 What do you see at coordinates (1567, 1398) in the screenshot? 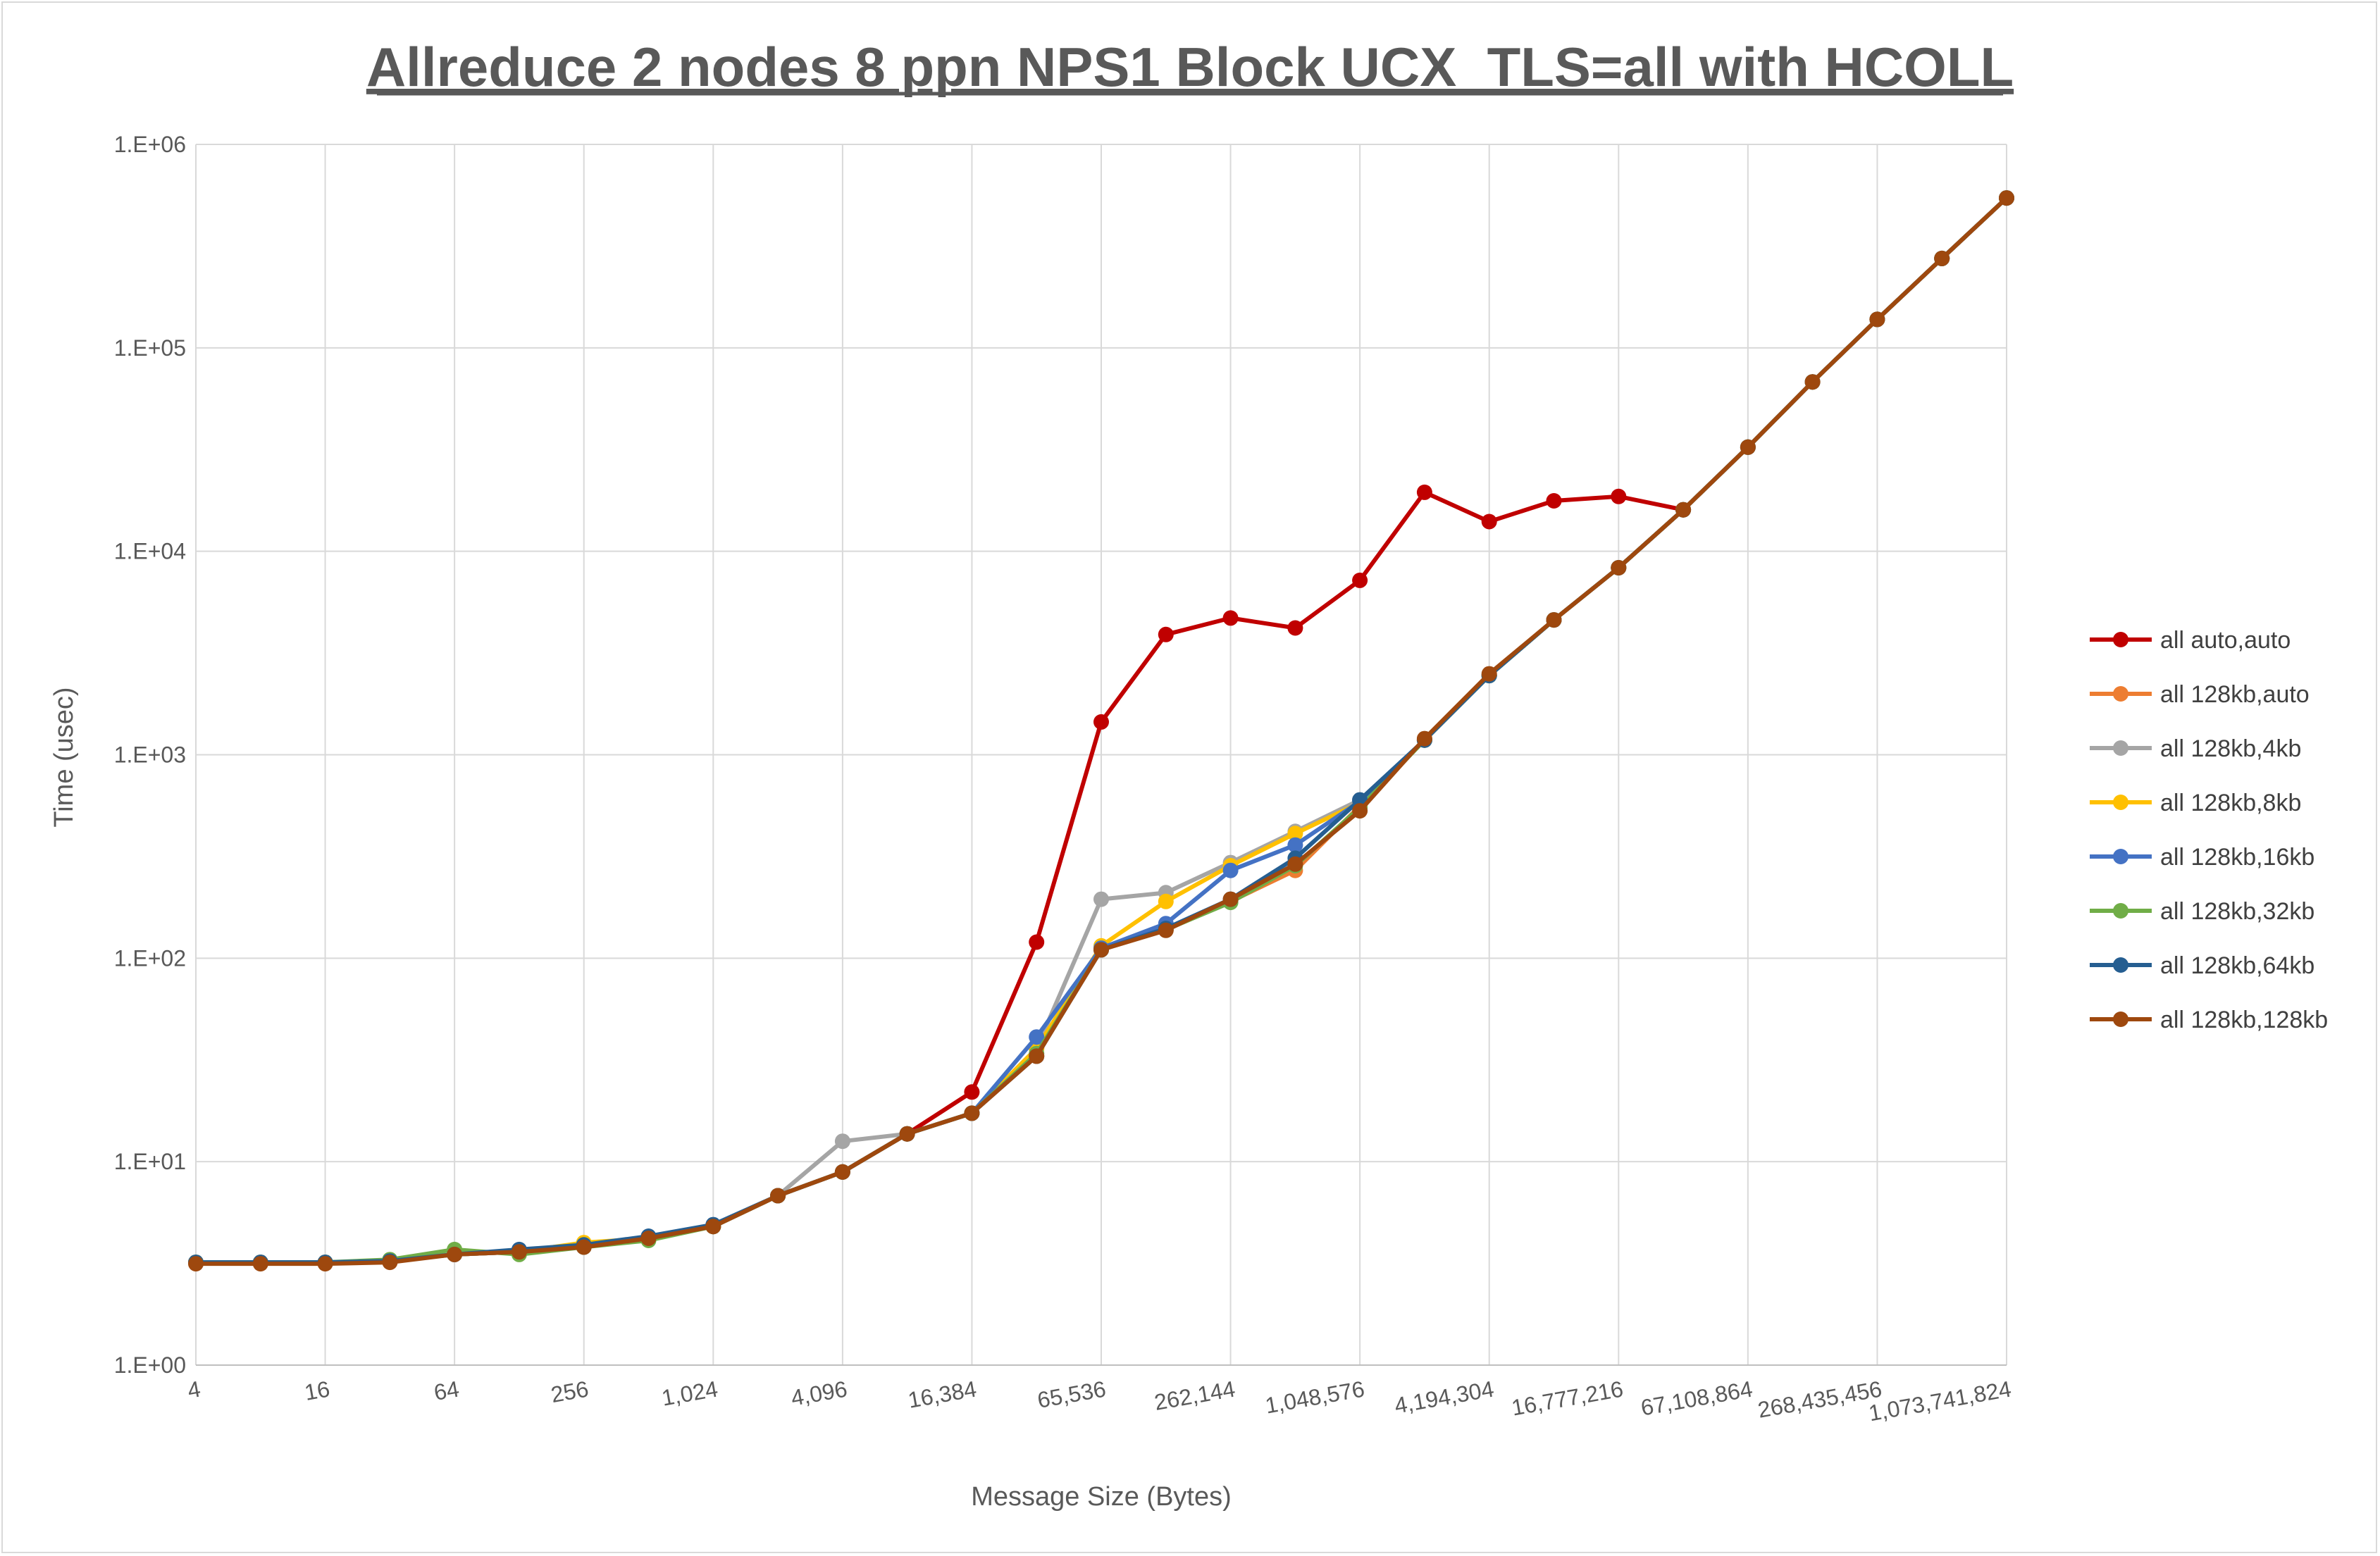
I see `x-tick-label: 16,777,216` at bounding box center [1567, 1398].